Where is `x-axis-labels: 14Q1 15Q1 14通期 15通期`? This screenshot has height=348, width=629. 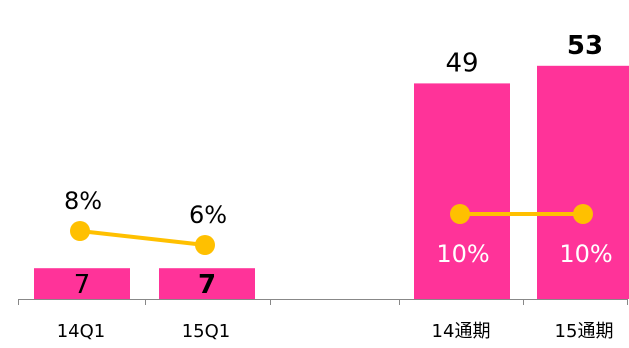 x-axis-labels: 14Q1 15Q1 14通期 15通期 is located at coordinates (335, 331).